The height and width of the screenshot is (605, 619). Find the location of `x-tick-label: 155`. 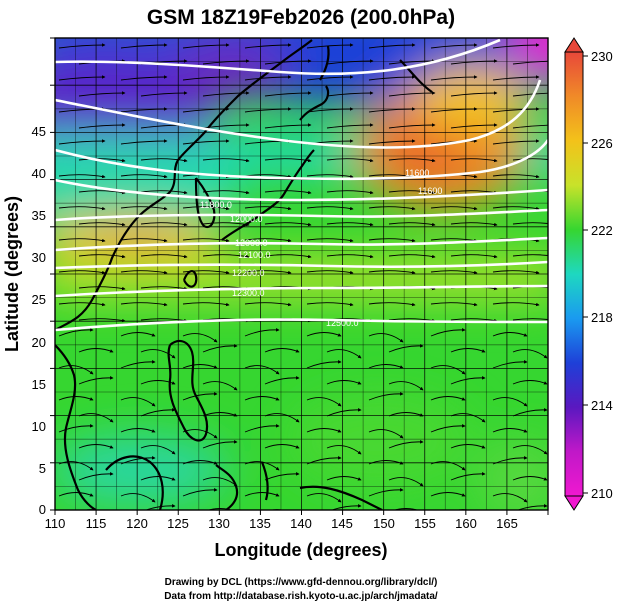

x-tick-label: 155 is located at coordinates (425, 523).